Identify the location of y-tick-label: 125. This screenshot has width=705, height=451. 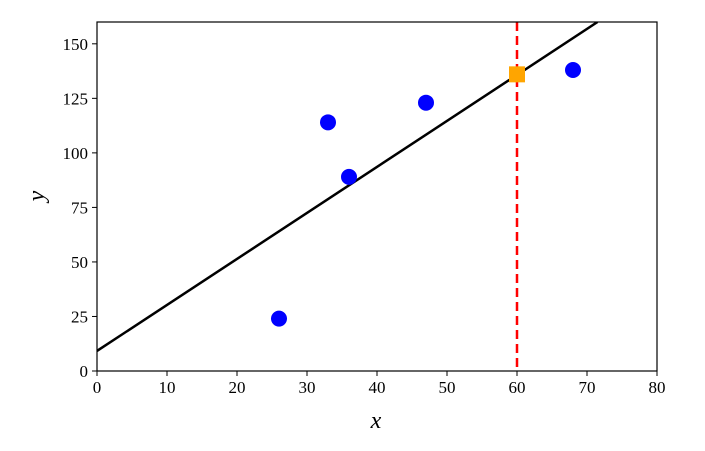
(76, 98).